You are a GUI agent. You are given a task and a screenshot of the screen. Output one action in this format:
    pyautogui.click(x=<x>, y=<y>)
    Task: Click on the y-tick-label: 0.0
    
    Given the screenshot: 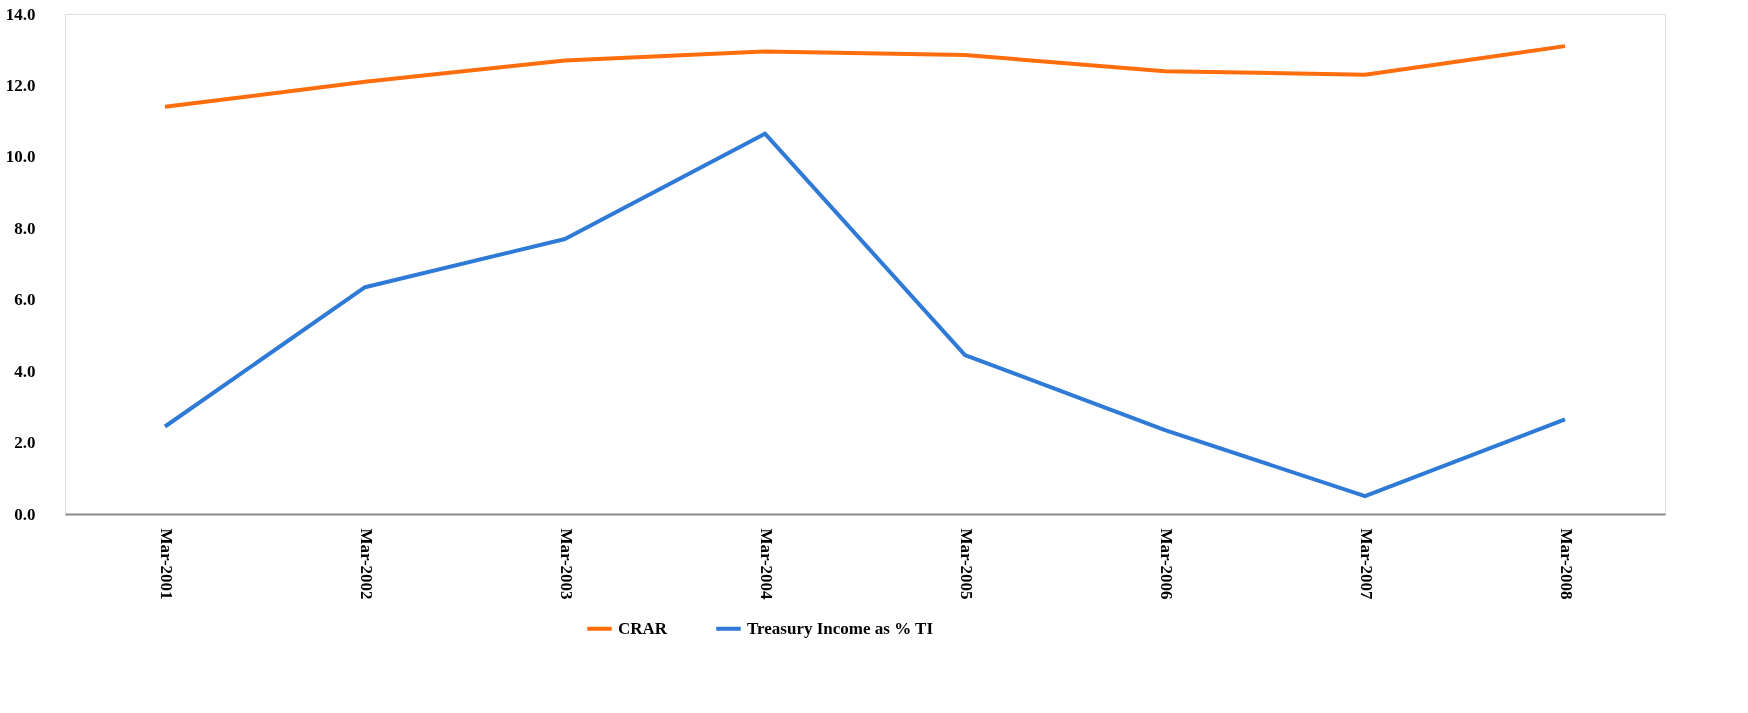 What is the action you would take?
    pyautogui.click(x=25, y=514)
    